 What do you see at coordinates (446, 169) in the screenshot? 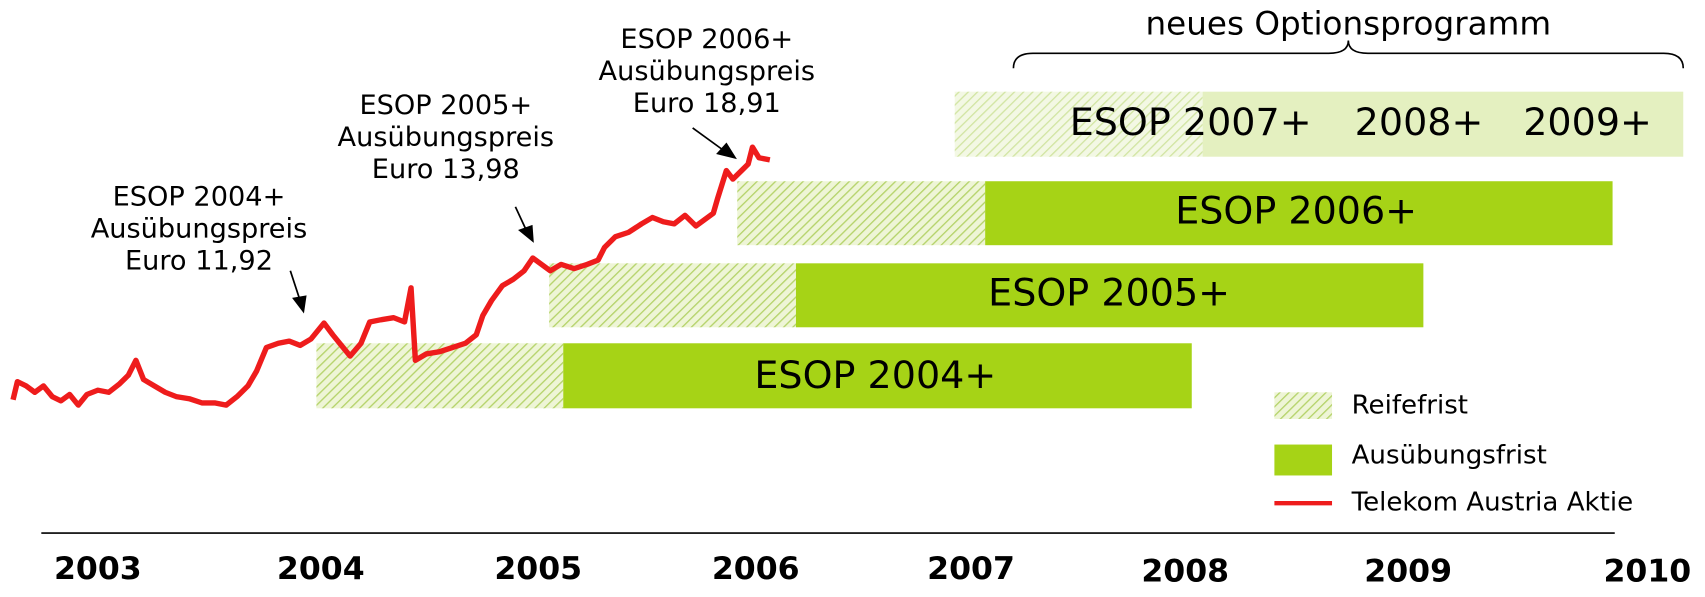
I see `annotation-line: Euro 13,98` at bounding box center [446, 169].